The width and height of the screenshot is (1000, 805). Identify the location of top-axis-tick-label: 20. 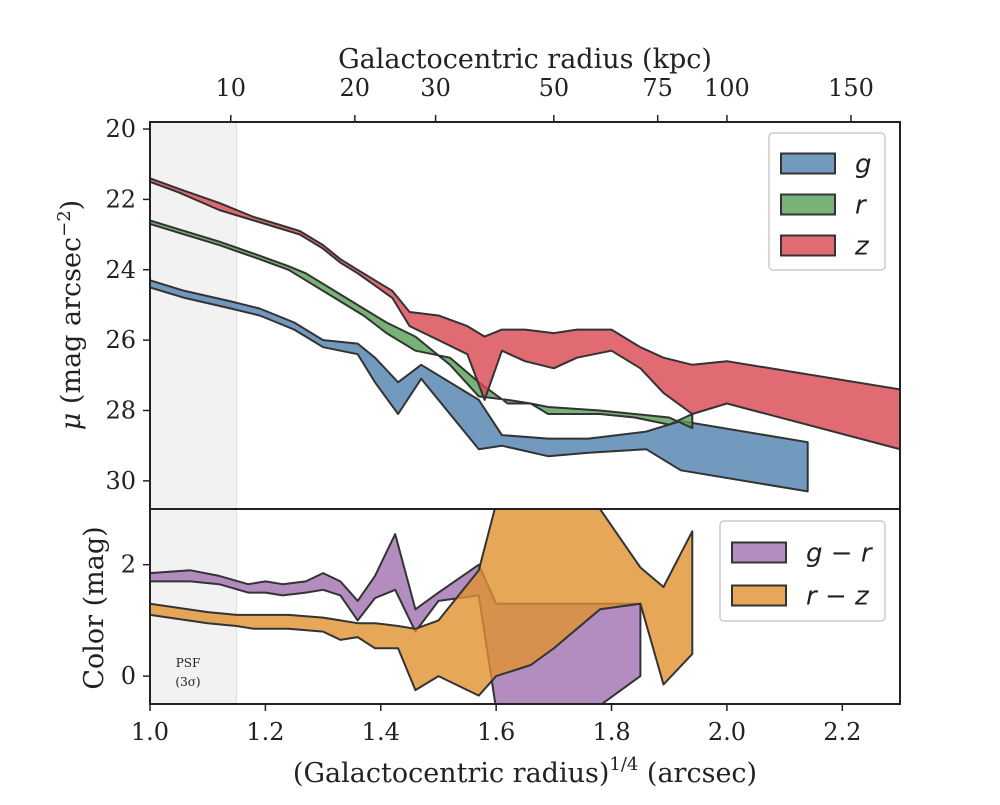
(355, 88).